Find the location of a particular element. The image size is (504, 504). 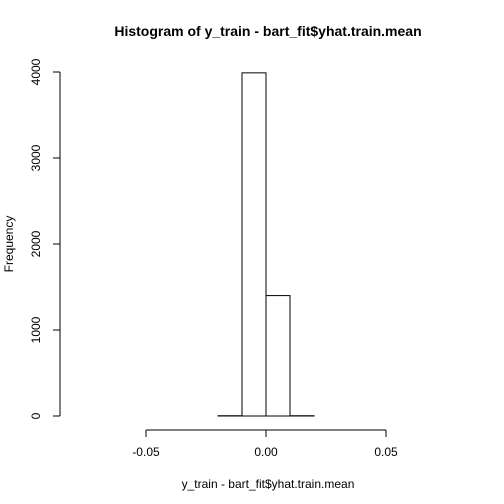

y-tick-label: 4000 is located at coordinates (36, 71).